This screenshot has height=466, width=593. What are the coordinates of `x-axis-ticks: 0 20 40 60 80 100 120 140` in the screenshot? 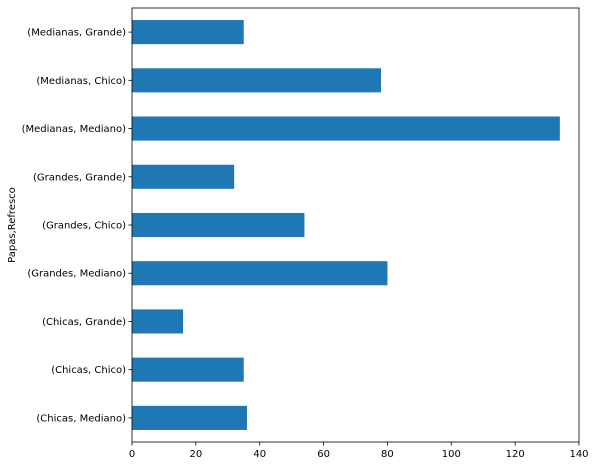 It's located at (359, 451).